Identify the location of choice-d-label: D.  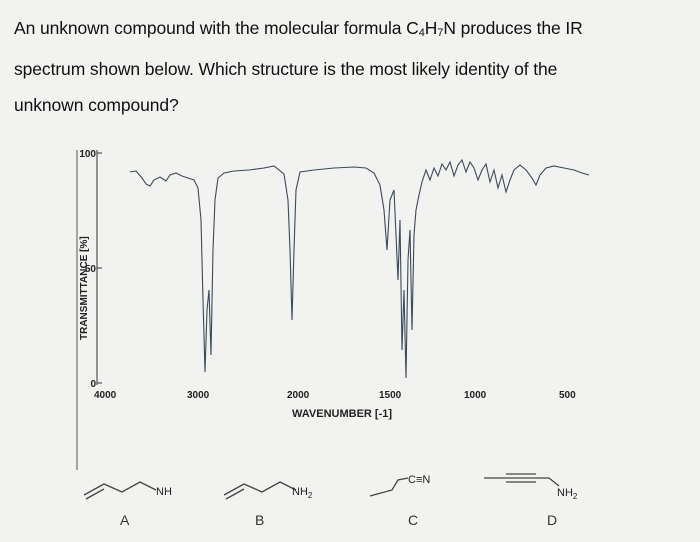
(552, 520).